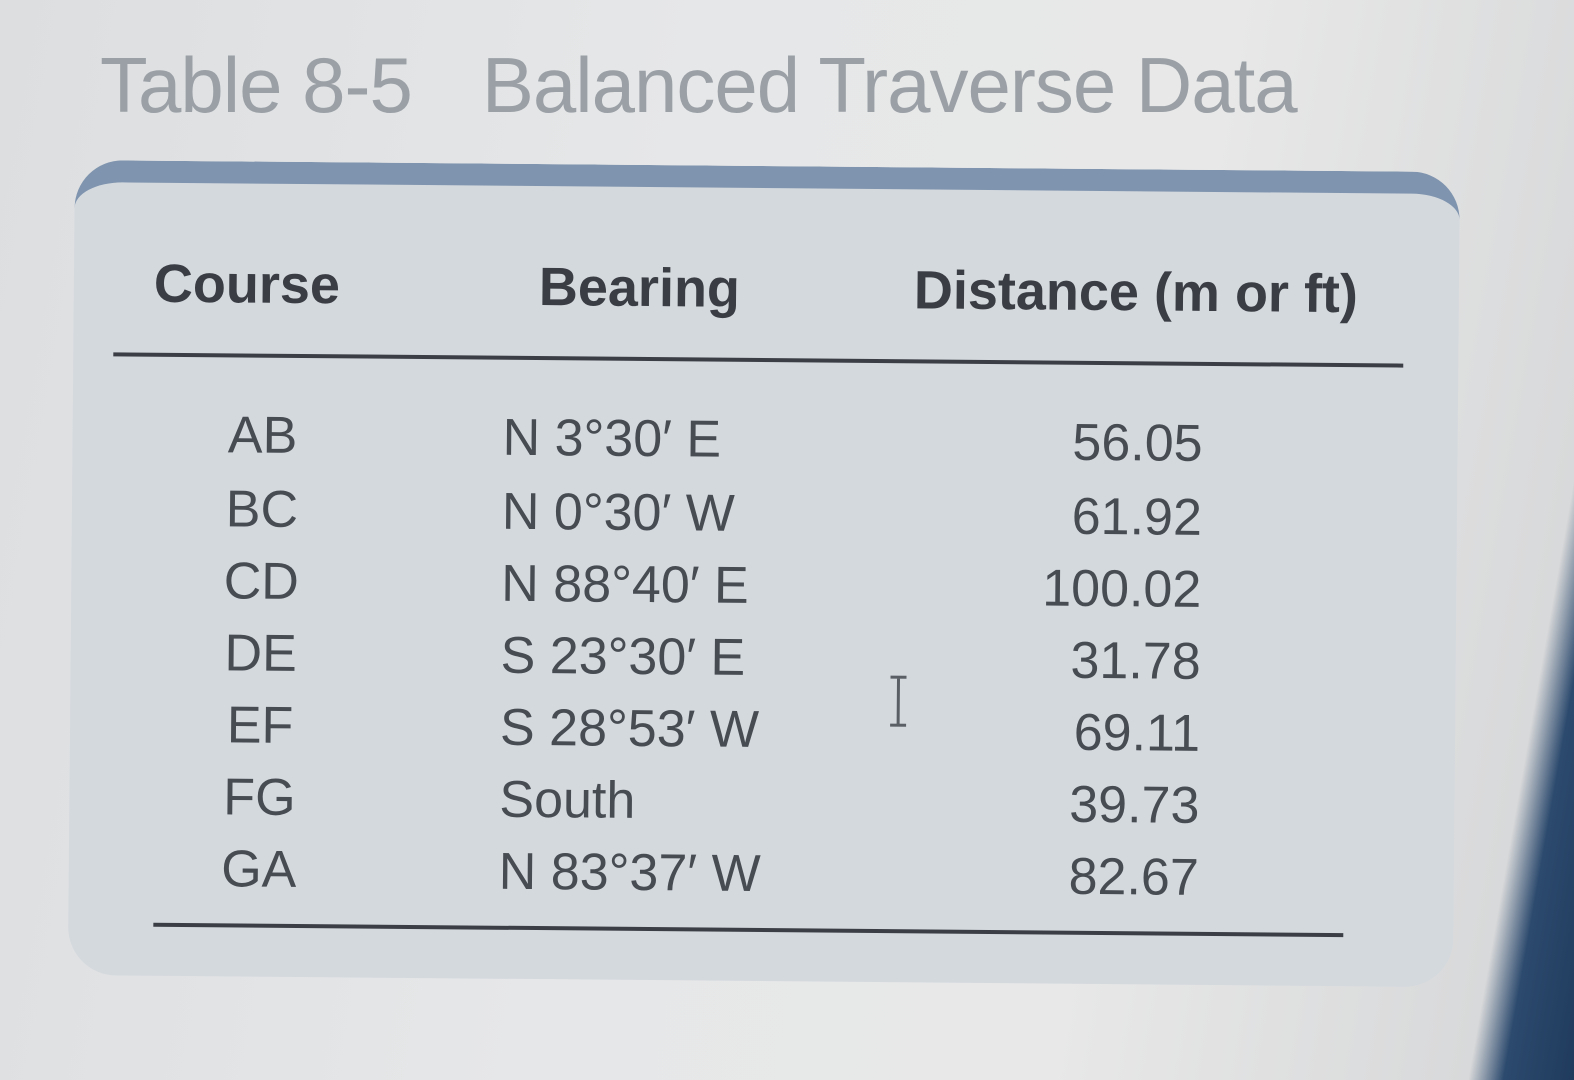  I want to click on cell-bearing: N 88°40′ E, so click(625, 584).